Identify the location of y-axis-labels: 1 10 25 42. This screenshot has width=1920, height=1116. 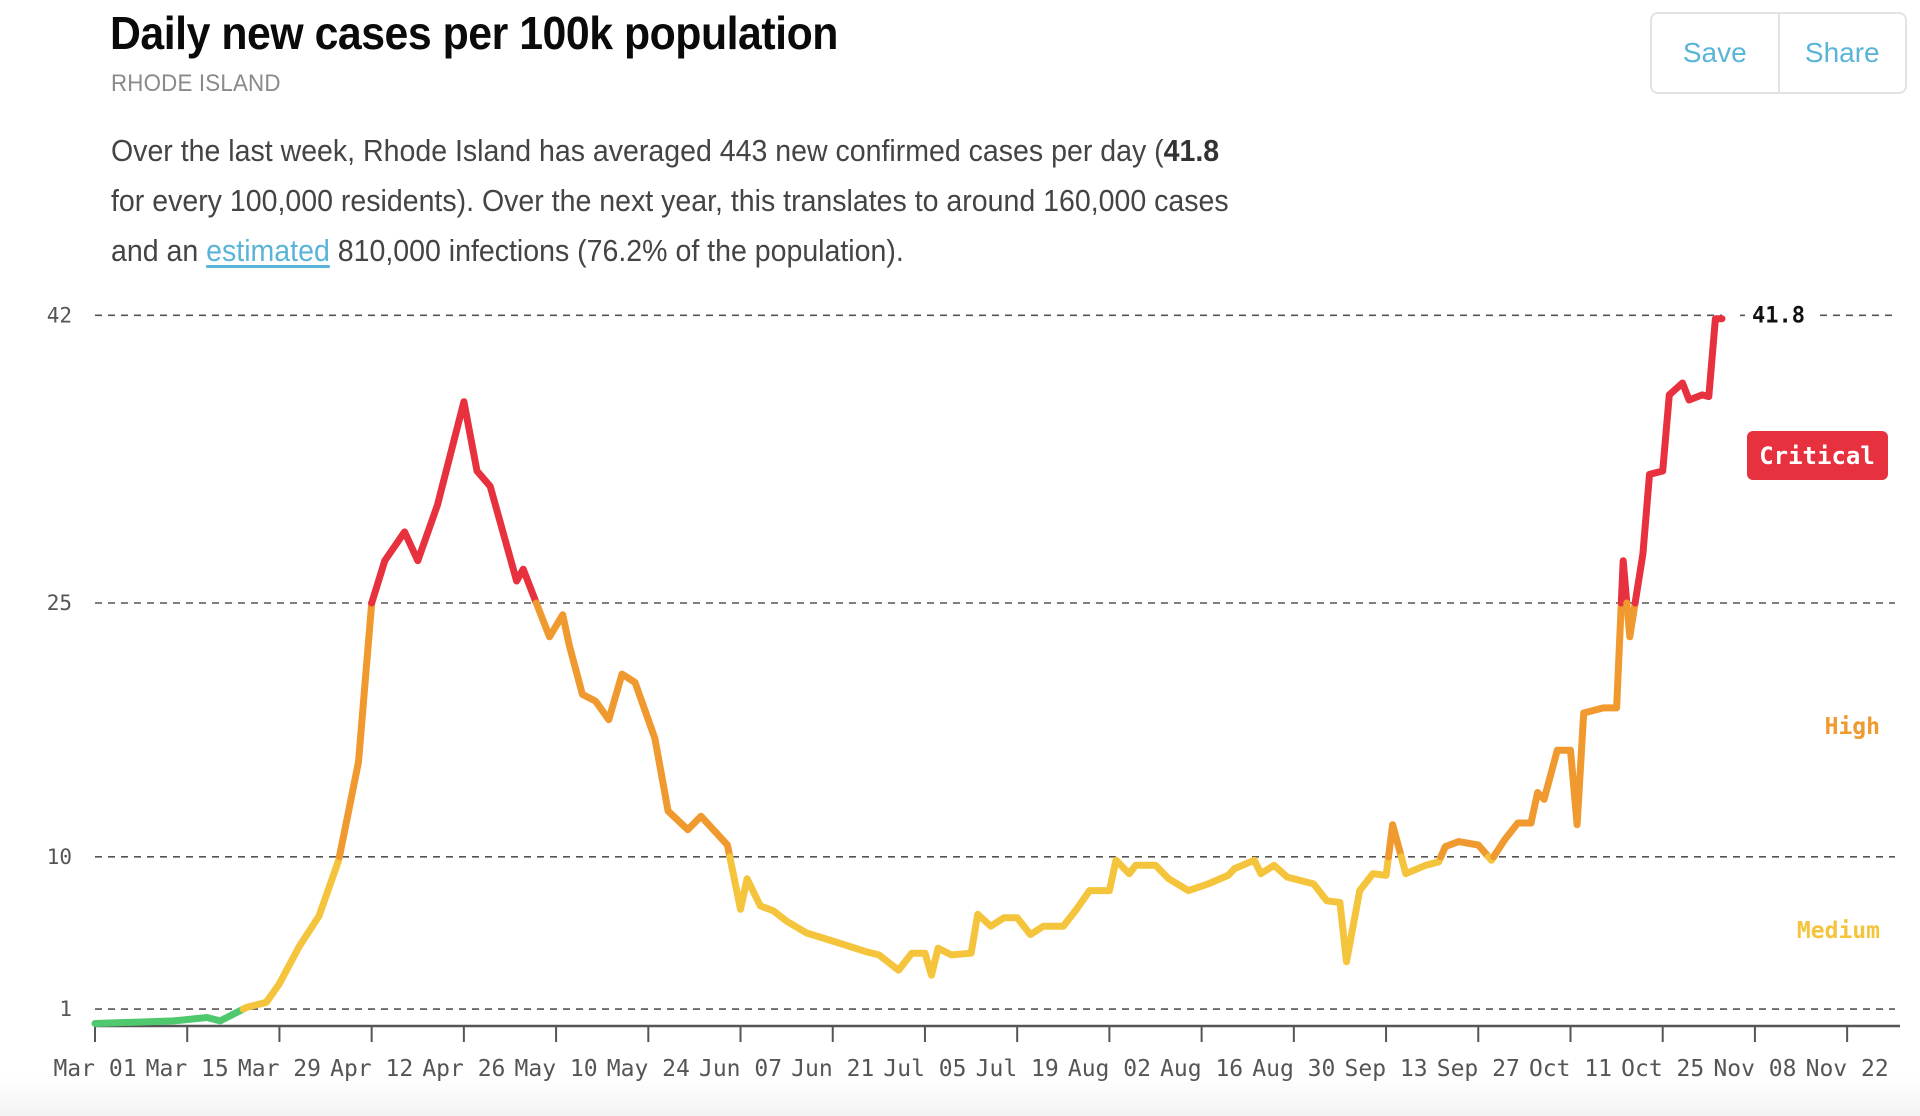
(59, 662).